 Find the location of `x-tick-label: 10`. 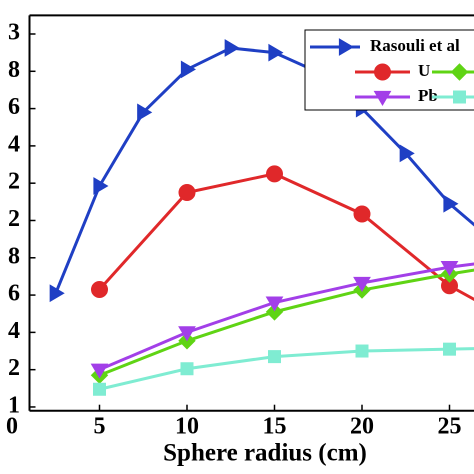

x-tick-label: 10 is located at coordinates (187, 427).